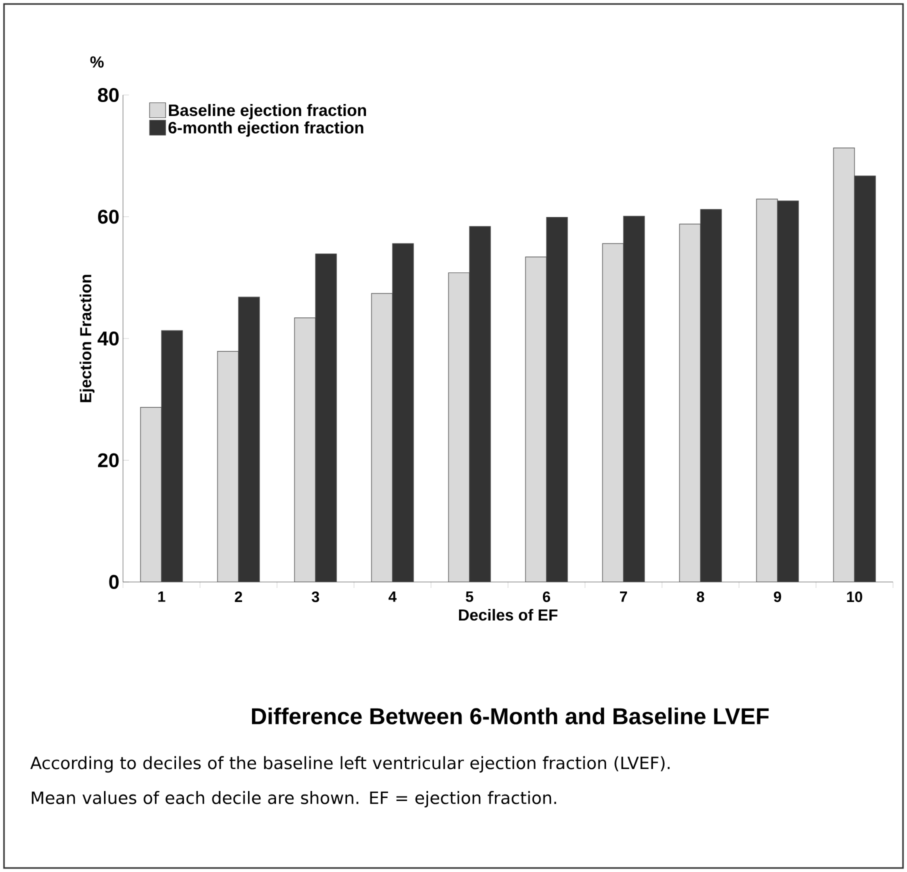  What do you see at coordinates (114, 582) in the screenshot?
I see `y-tick-label: 0` at bounding box center [114, 582].